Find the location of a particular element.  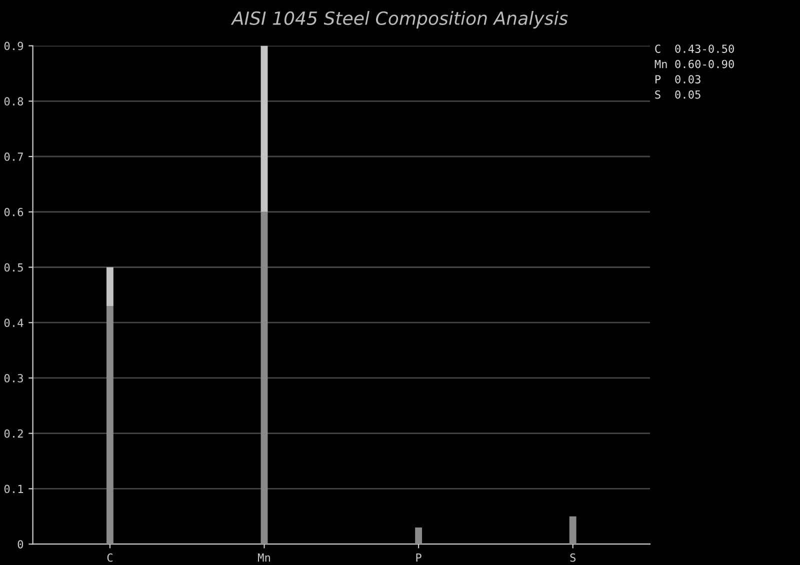

x-tick-label: Mn is located at coordinates (264, 558).